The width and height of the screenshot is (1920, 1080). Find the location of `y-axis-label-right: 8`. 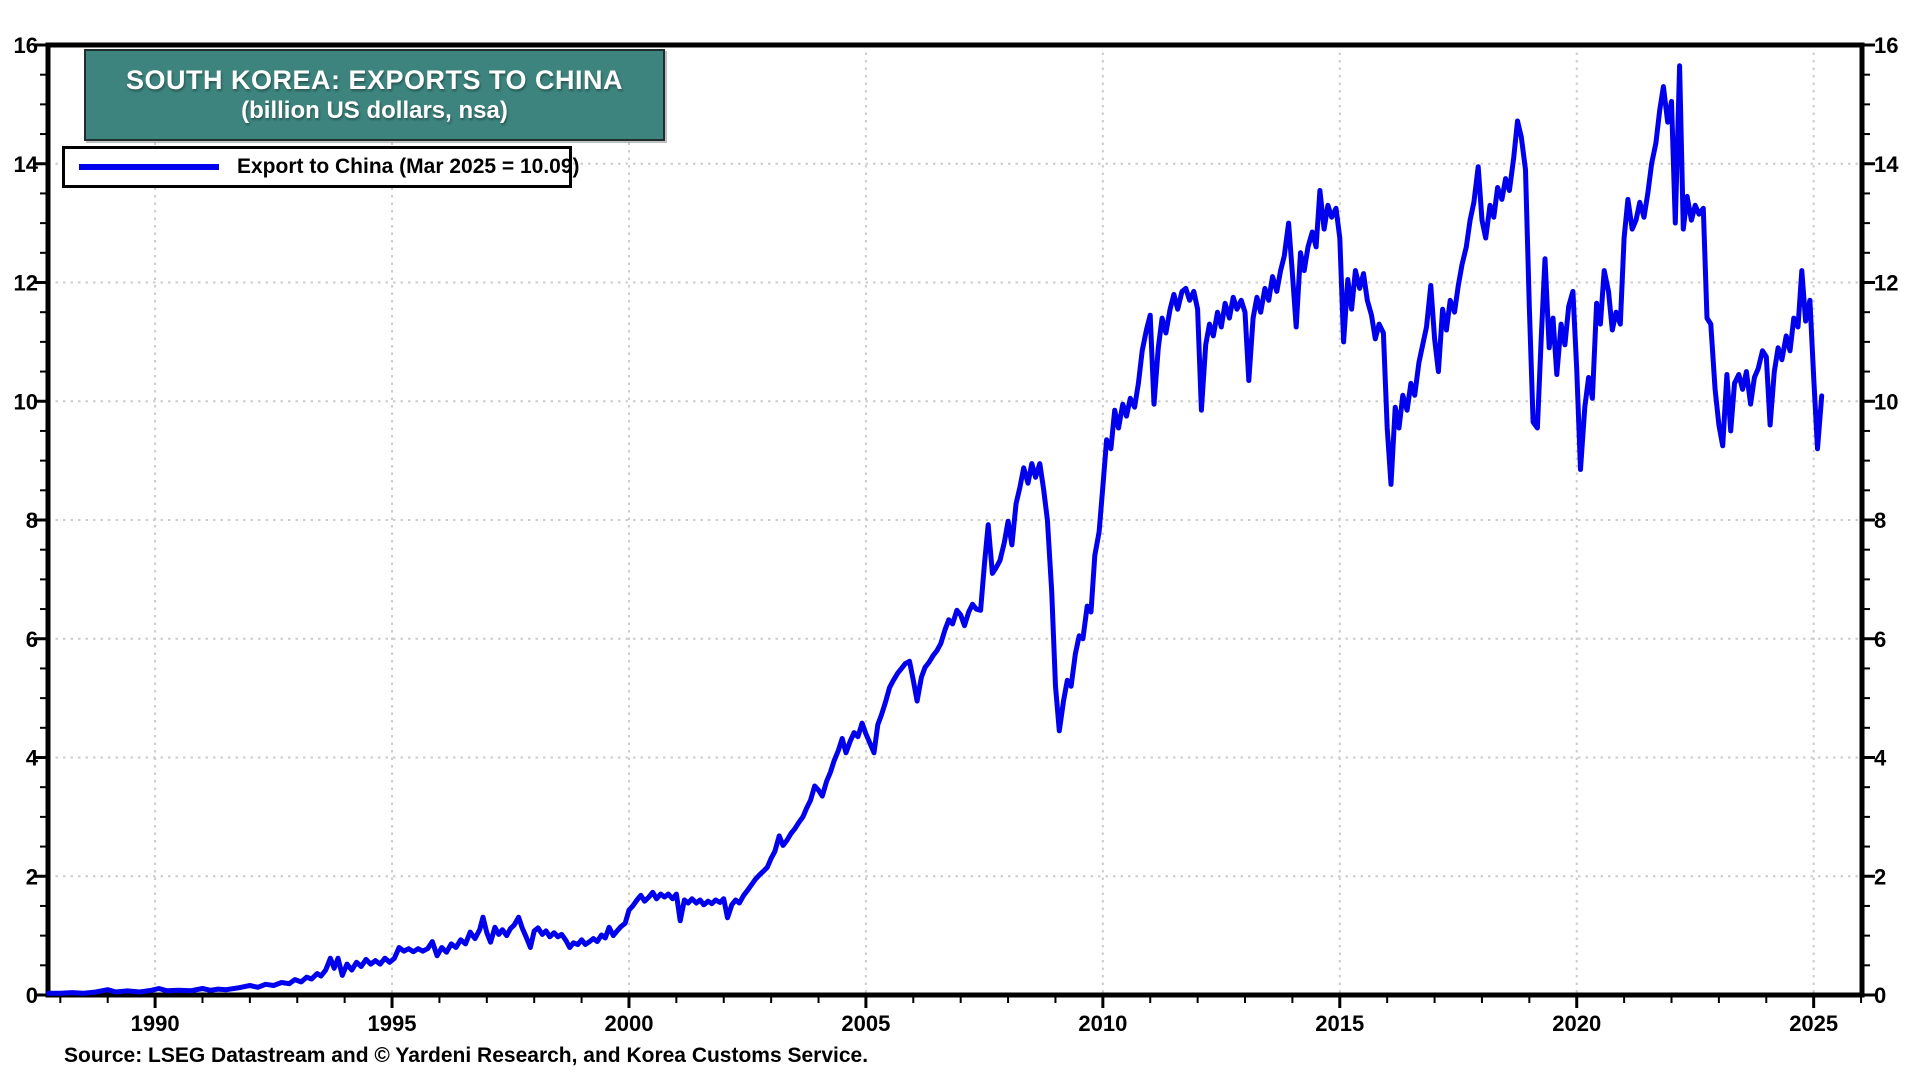

y-axis-label-right: 8 is located at coordinates (1880, 520).